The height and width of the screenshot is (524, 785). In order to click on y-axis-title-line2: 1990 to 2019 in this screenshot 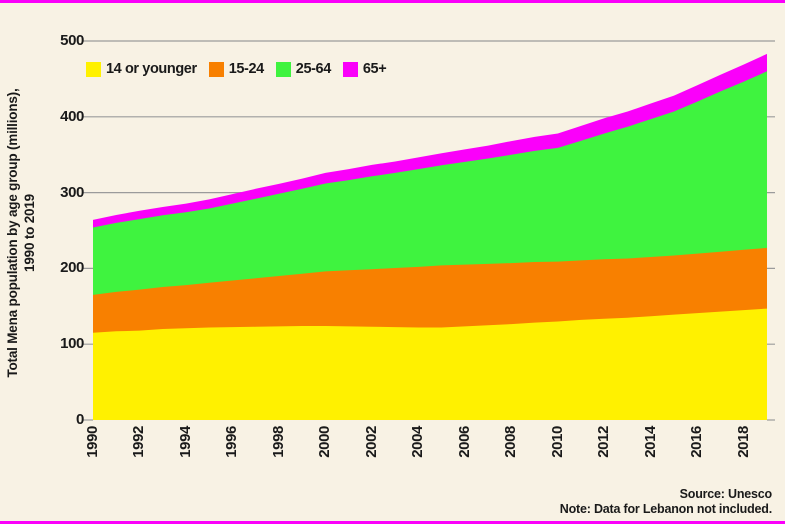, I will do `click(29, 233)`.